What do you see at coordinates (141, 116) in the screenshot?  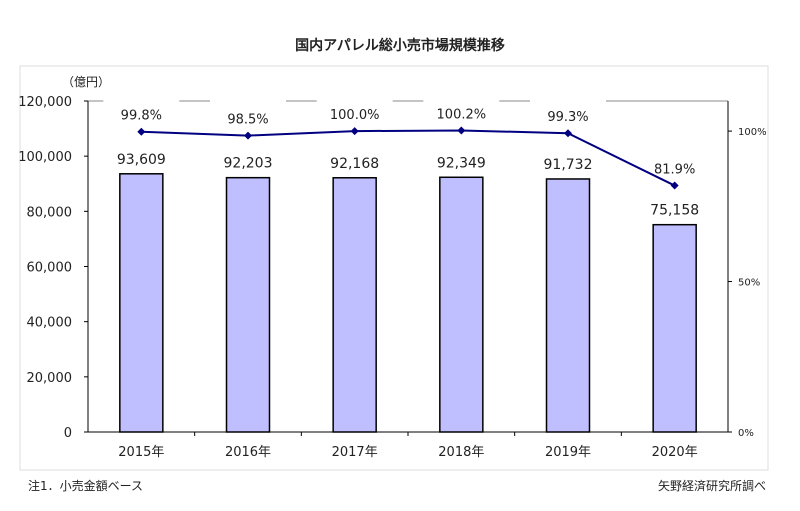 I see `ratio-data-label: 99.8%` at bounding box center [141, 116].